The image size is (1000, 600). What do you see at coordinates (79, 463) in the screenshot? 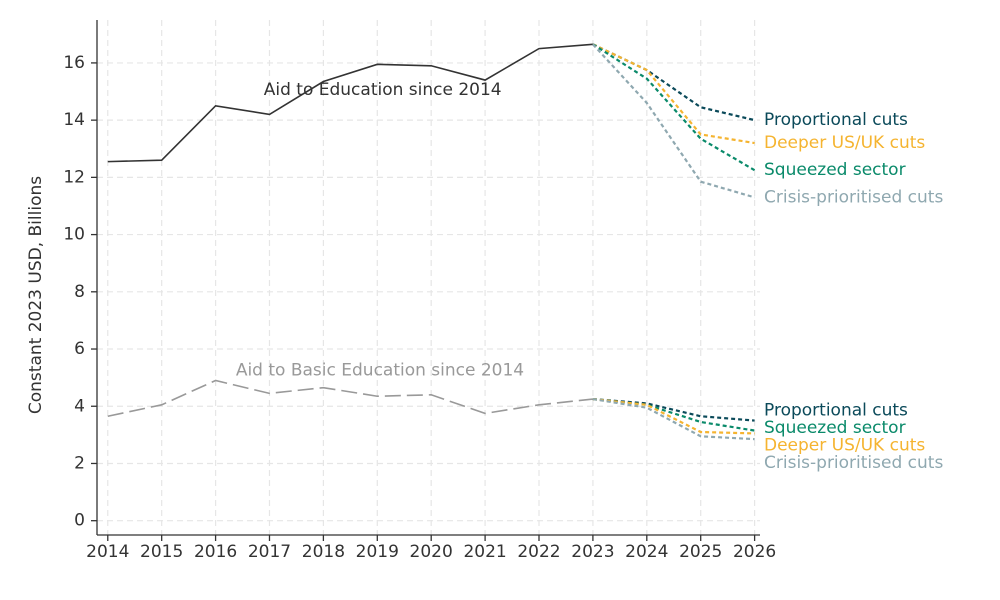
I see `y-tick-label: 2` at bounding box center [79, 463].